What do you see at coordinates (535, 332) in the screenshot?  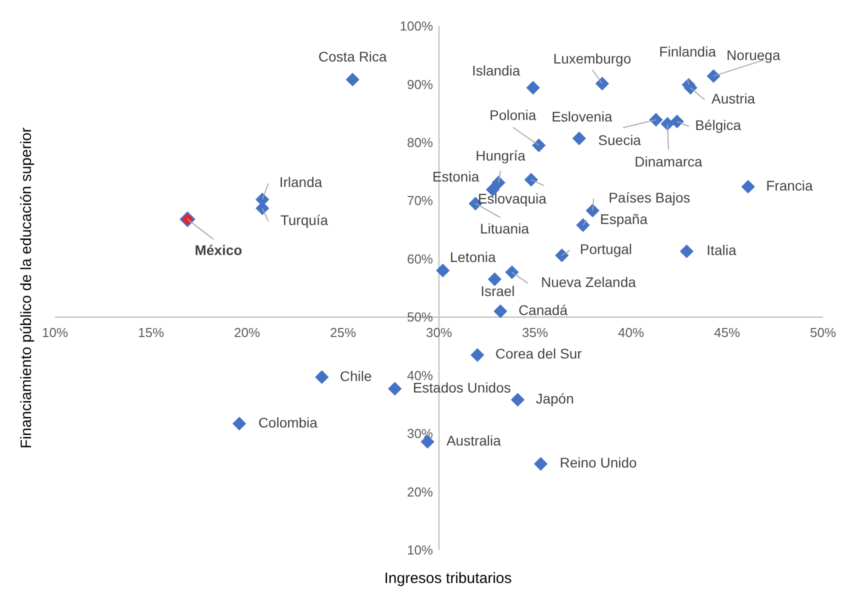 I see `x-tick-label: 35%` at bounding box center [535, 332].